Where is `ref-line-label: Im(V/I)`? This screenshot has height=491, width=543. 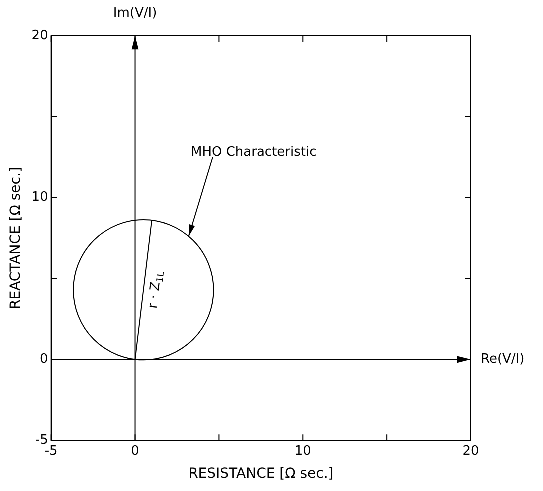
ref-line-label: Im(V/I) is located at coordinates (135, 13).